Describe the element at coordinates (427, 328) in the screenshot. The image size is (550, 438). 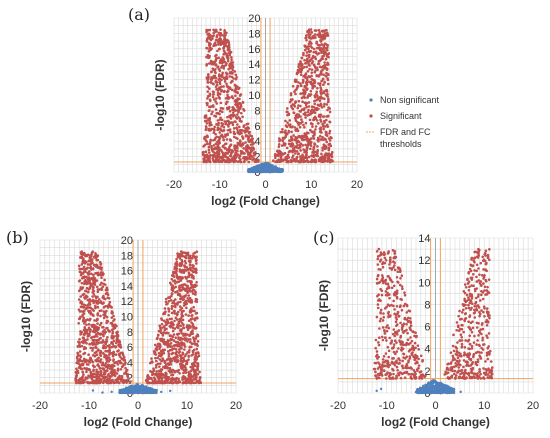
I see `y-tick-label: 6` at that location.